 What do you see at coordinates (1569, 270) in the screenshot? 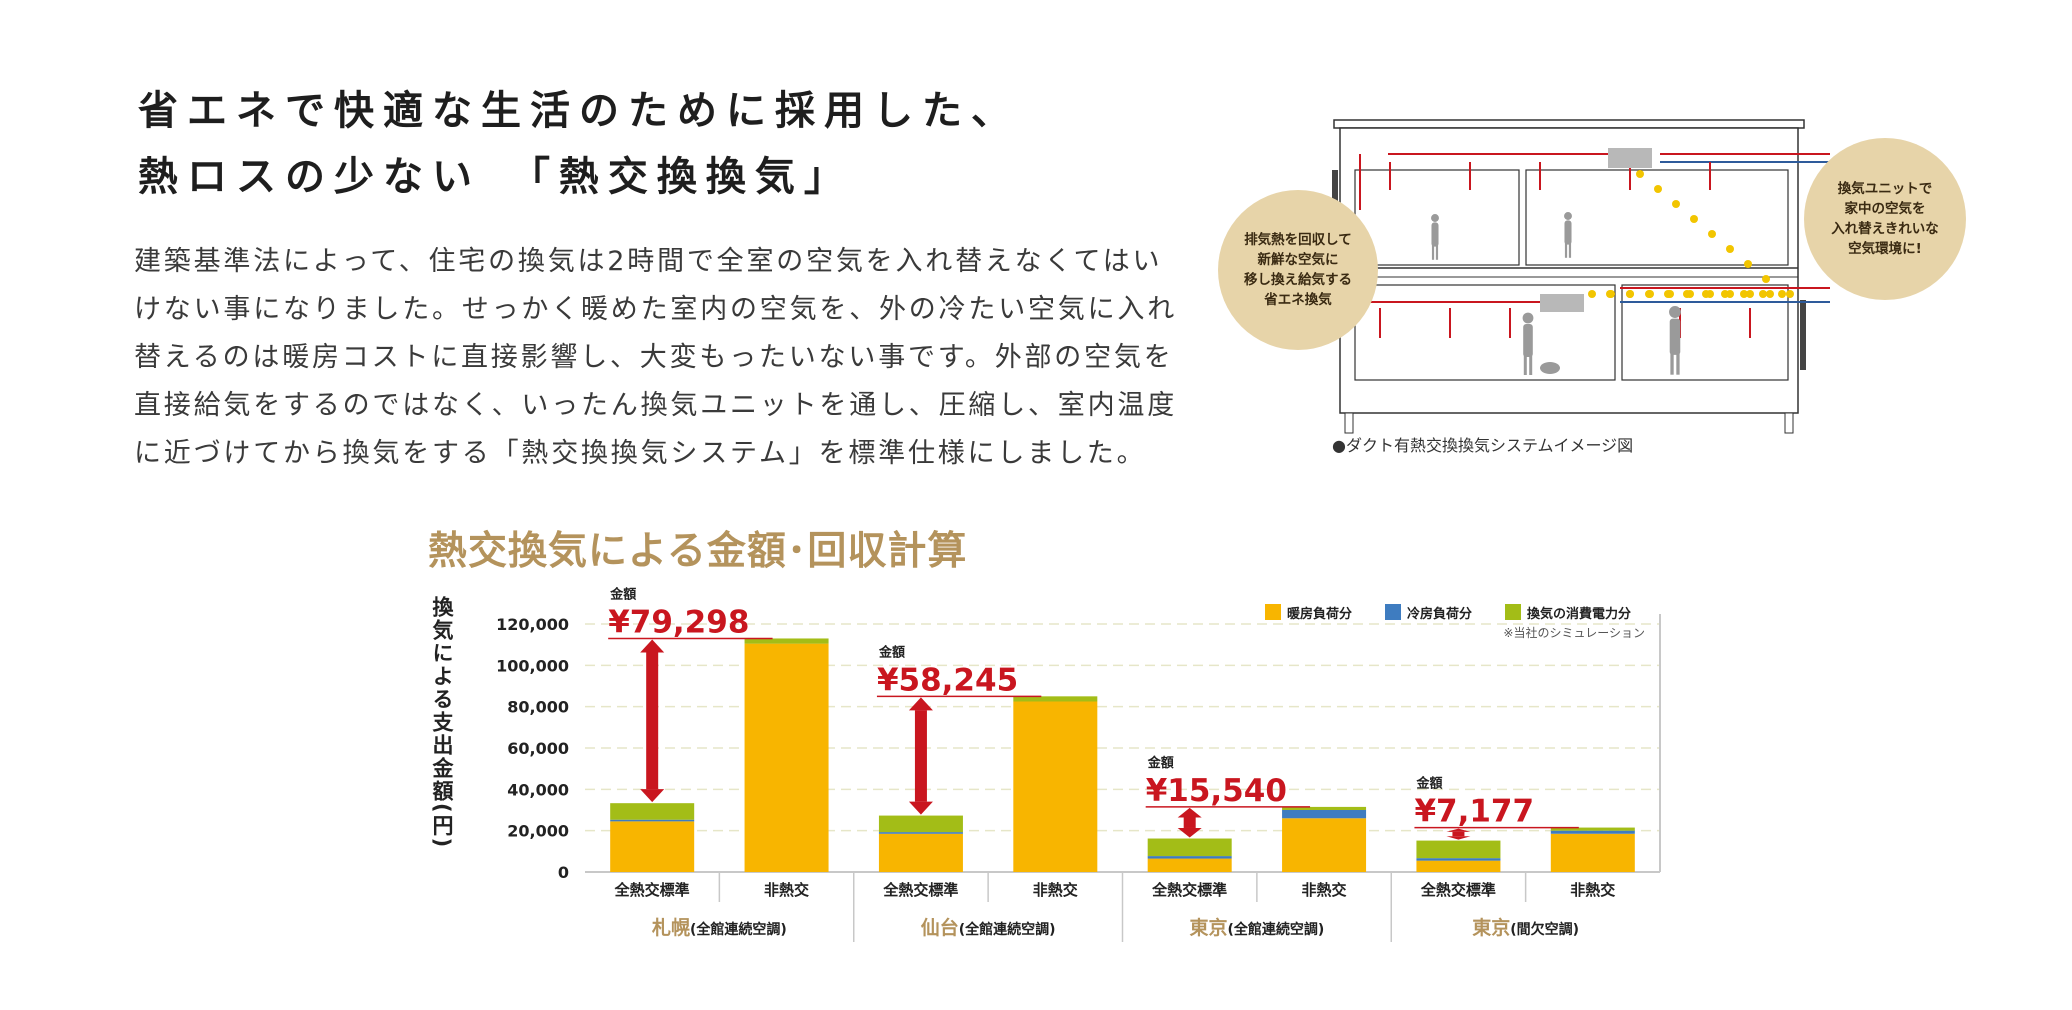
I see `house-outline` at bounding box center [1569, 270].